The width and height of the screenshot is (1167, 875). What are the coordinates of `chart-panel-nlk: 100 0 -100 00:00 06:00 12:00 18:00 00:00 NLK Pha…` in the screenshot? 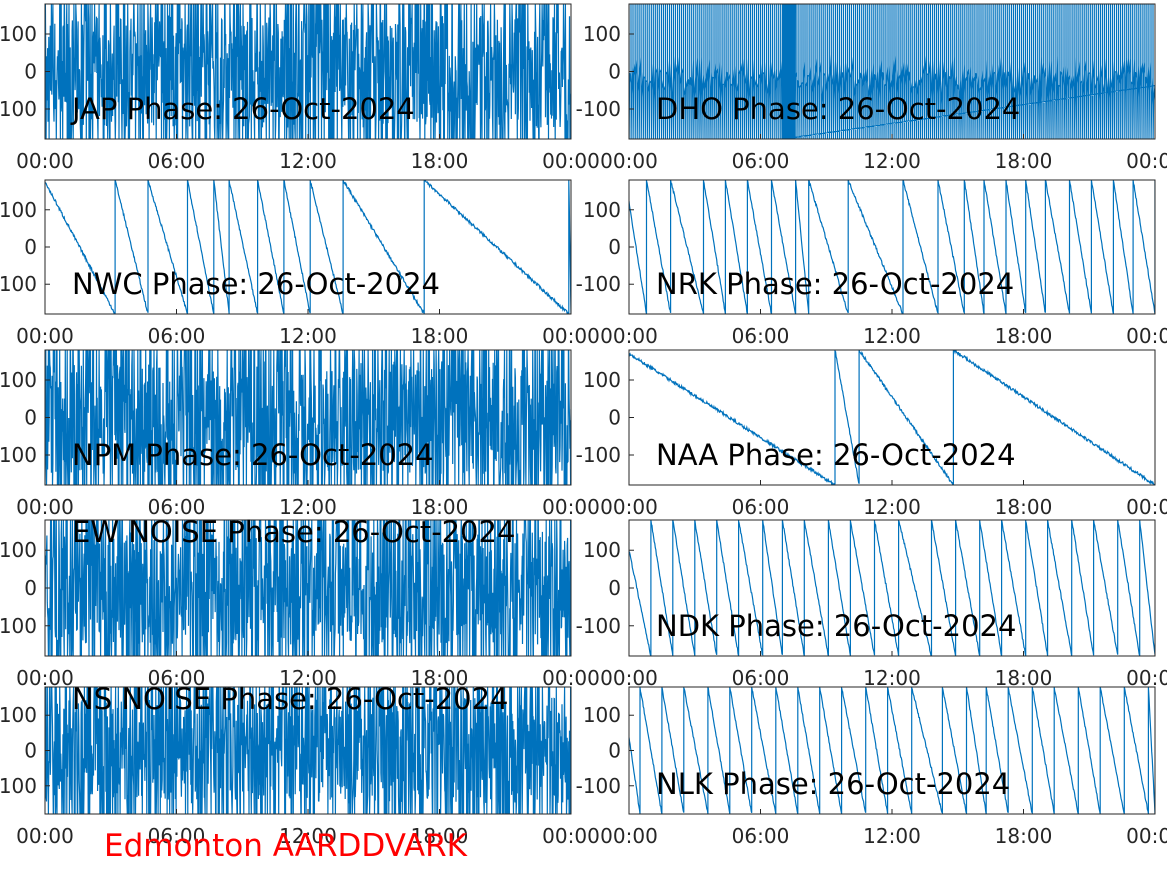 It's located at (871, 767).